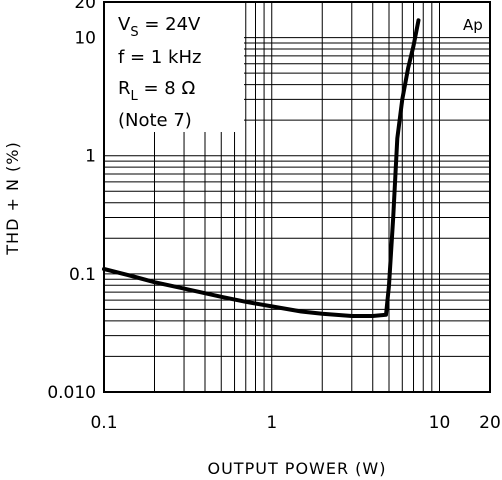 The image size is (502, 480). I want to click on corner-label-ap: Ap, so click(473, 25).